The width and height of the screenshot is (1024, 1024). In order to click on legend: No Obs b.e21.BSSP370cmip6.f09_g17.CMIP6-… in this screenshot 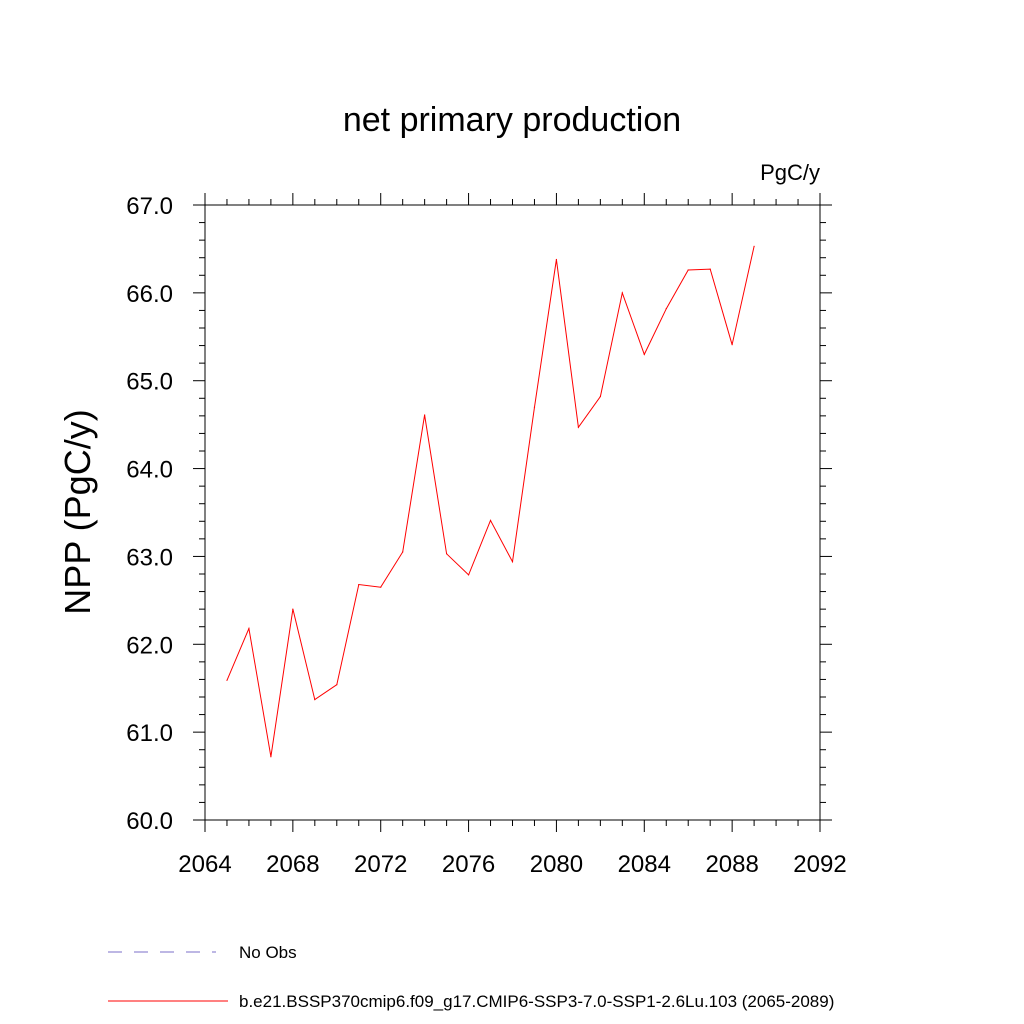, I will do `click(471, 977)`.